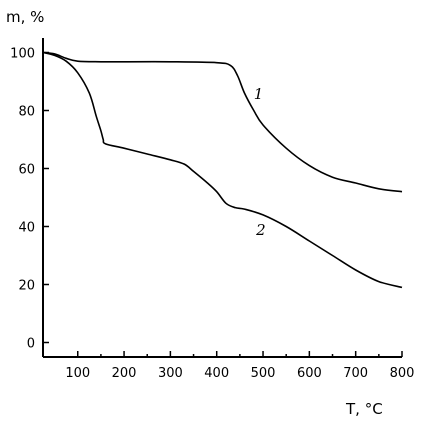 The height and width of the screenshot is (421, 421). What do you see at coordinates (26, 228) in the screenshot?
I see `y-tick-label: 40` at bounding box center [26, 228].